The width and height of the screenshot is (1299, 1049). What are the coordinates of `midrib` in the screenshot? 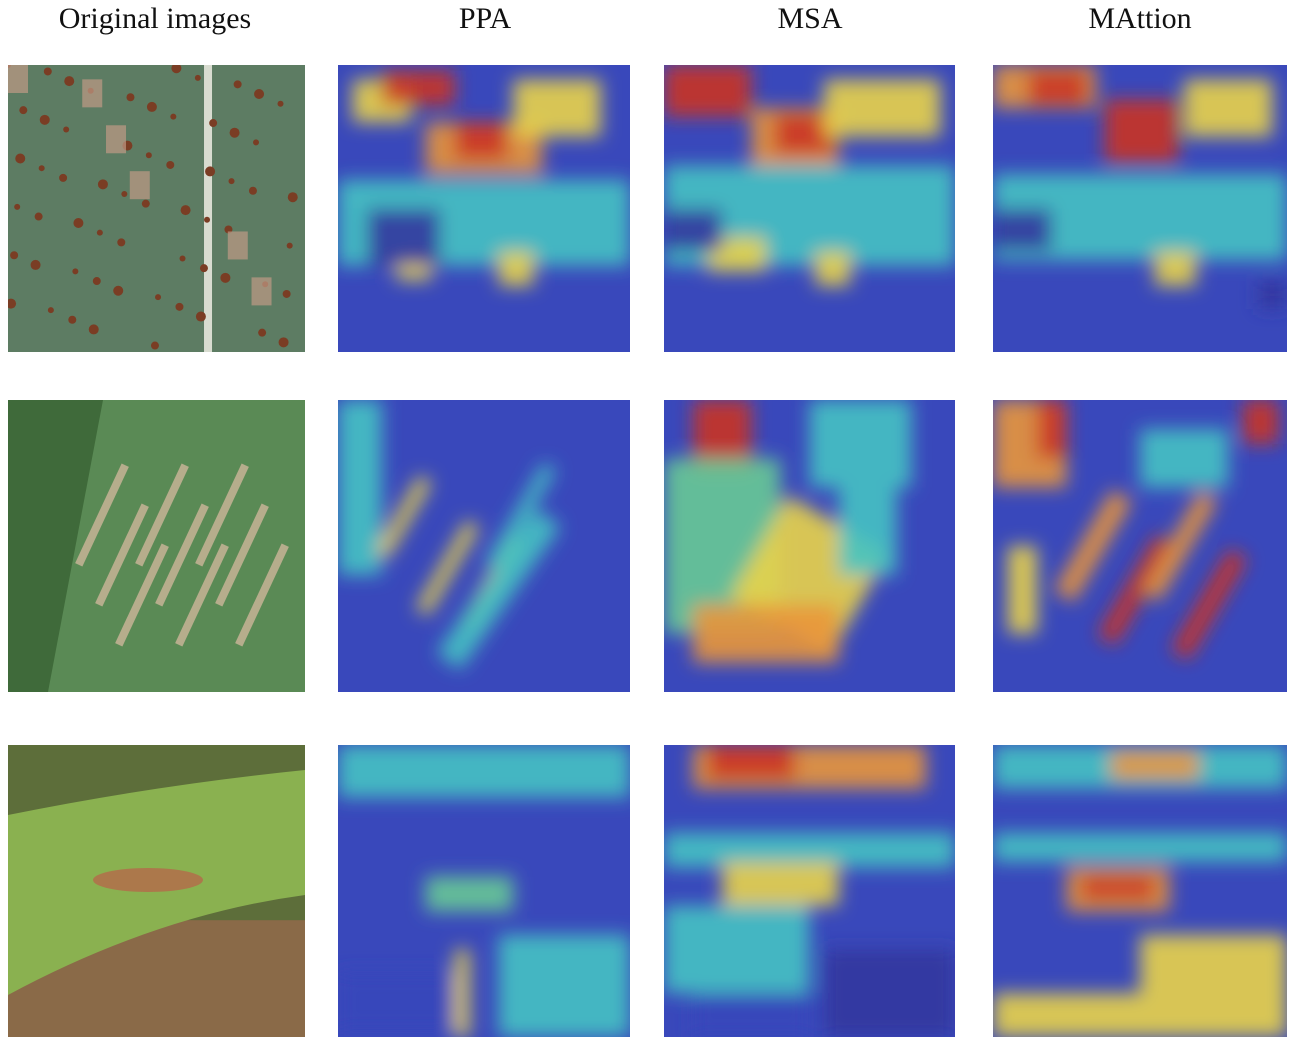 It's located at (208, 208).